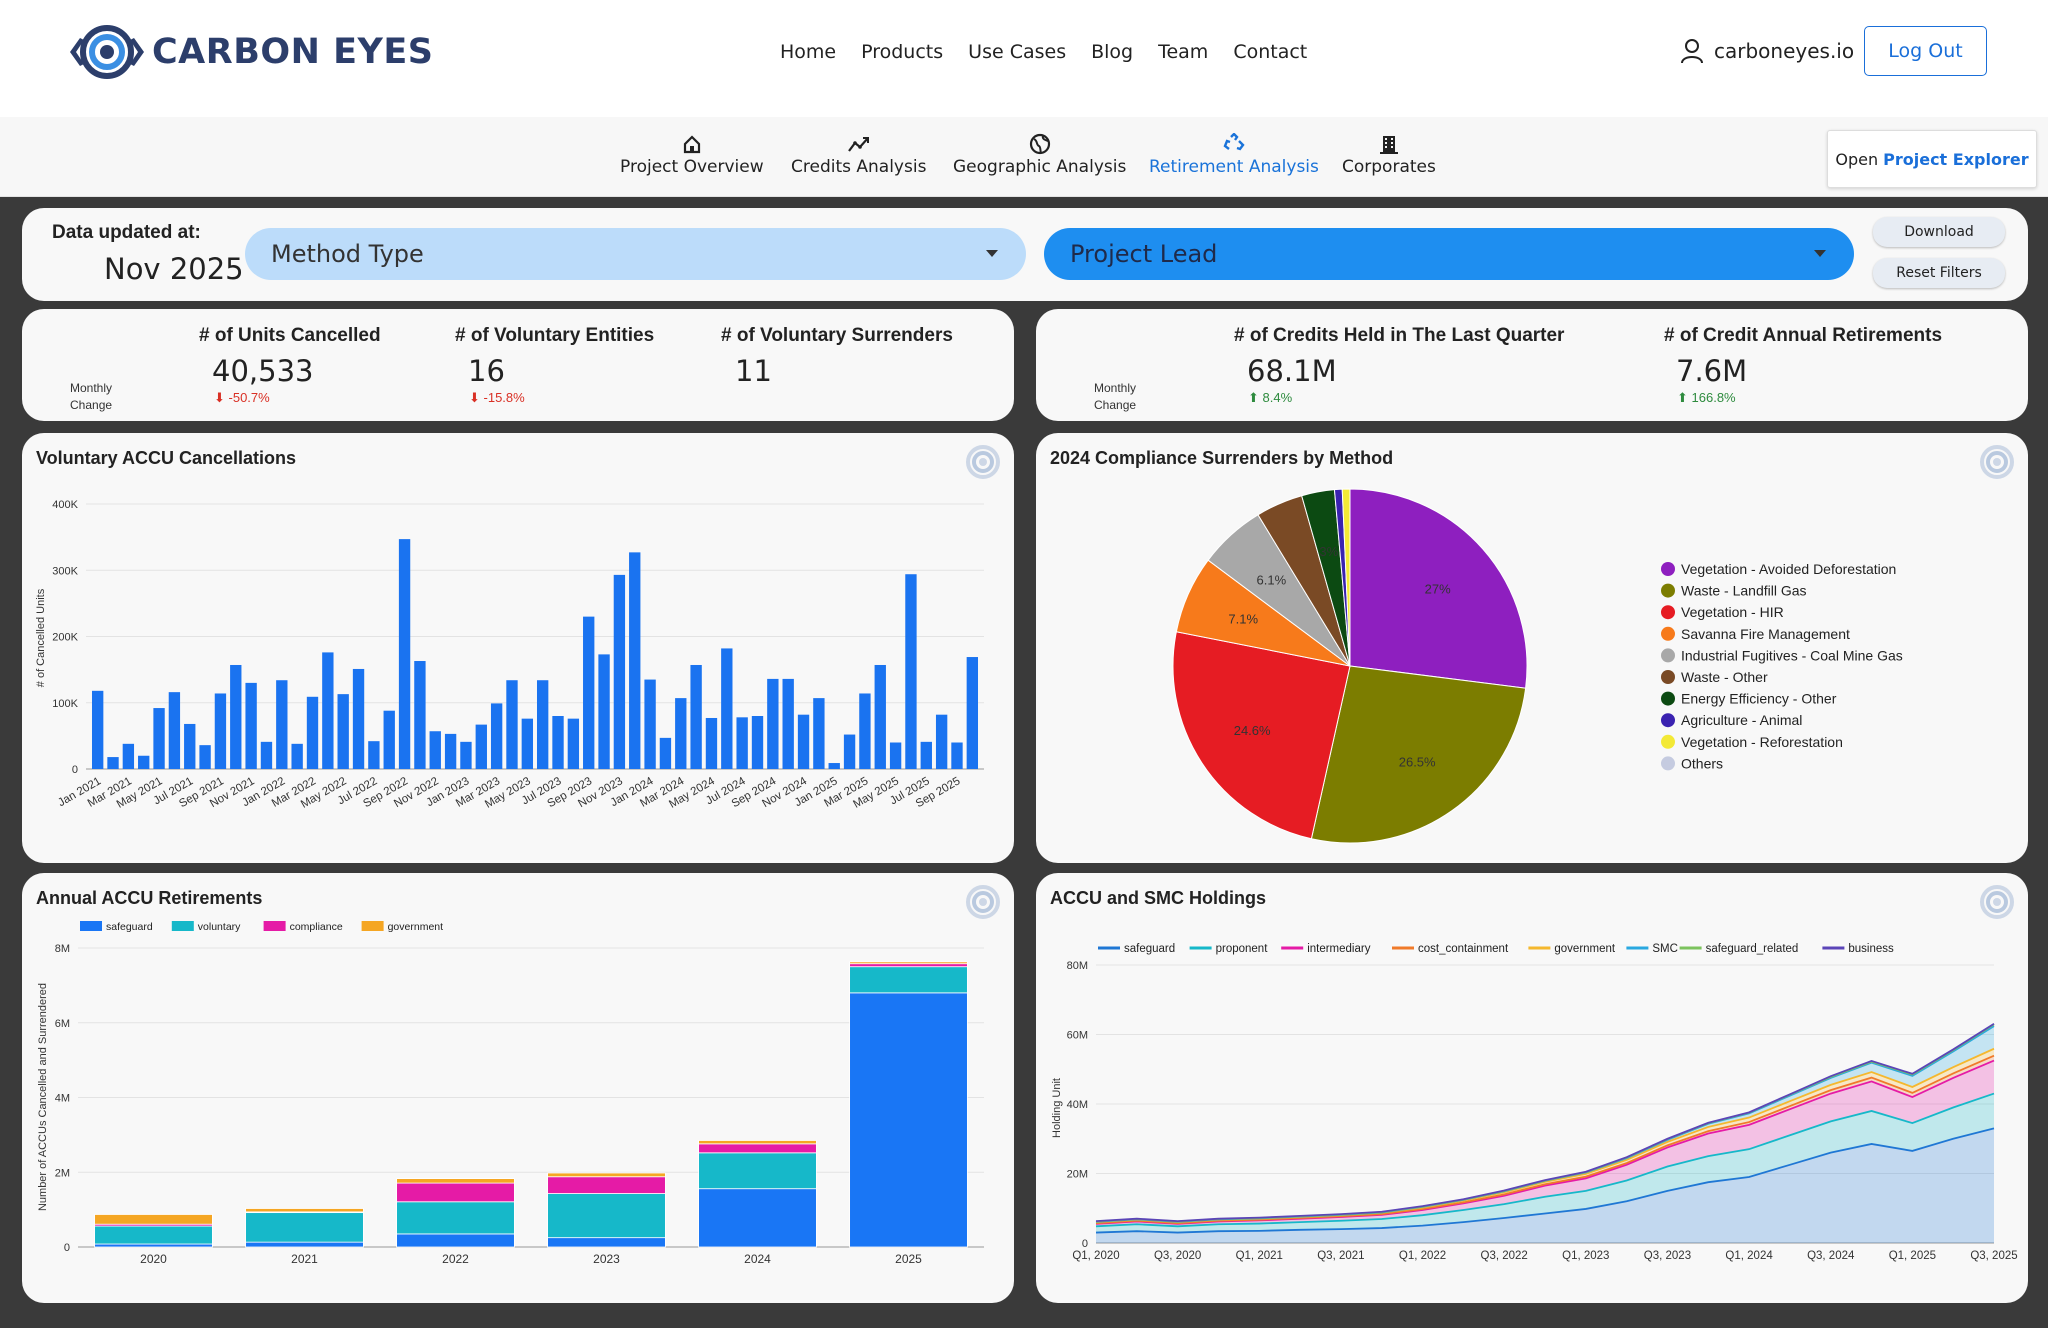  I want to click on brand-logo: CARBON EYES, so click(250, 52).